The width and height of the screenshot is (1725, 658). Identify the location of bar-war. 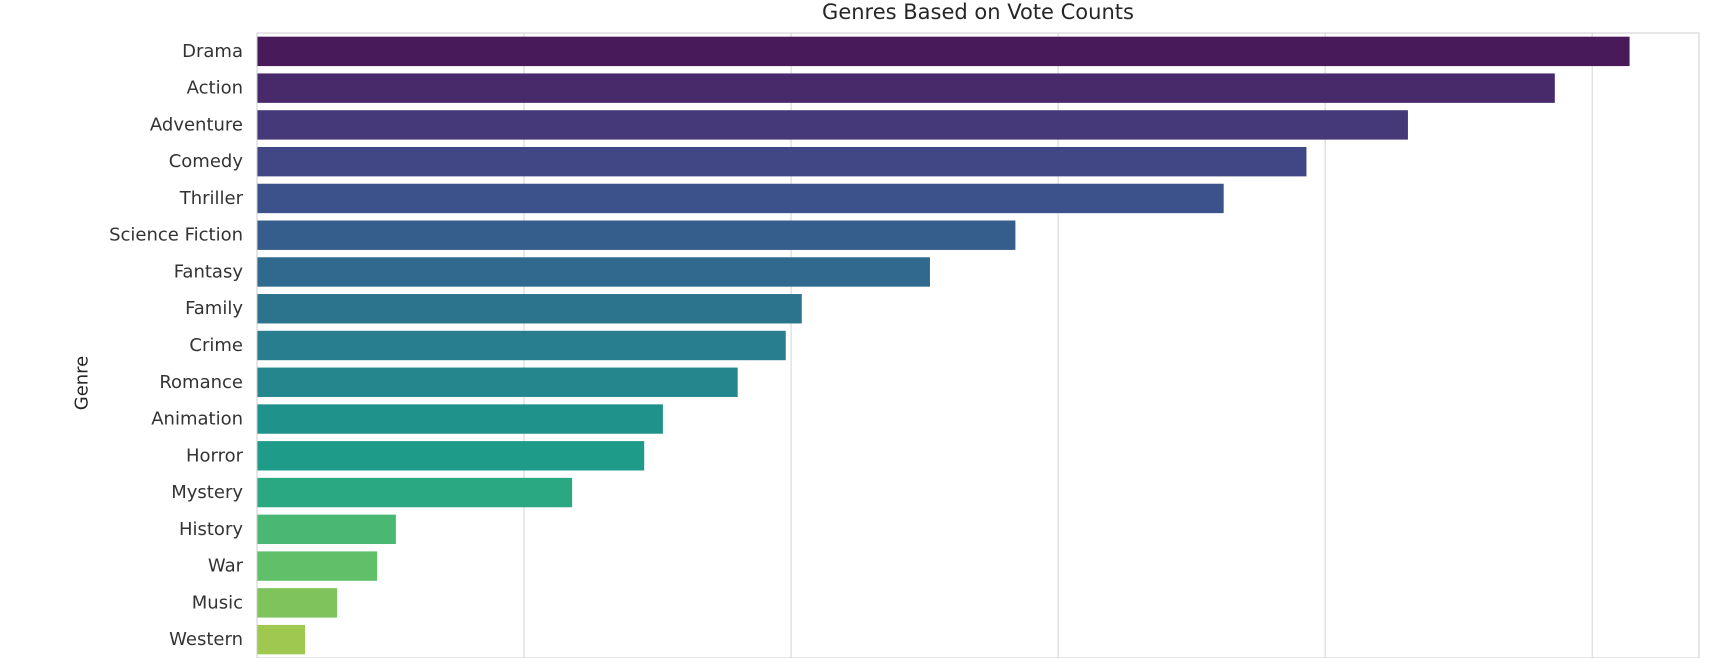
(317, 566).